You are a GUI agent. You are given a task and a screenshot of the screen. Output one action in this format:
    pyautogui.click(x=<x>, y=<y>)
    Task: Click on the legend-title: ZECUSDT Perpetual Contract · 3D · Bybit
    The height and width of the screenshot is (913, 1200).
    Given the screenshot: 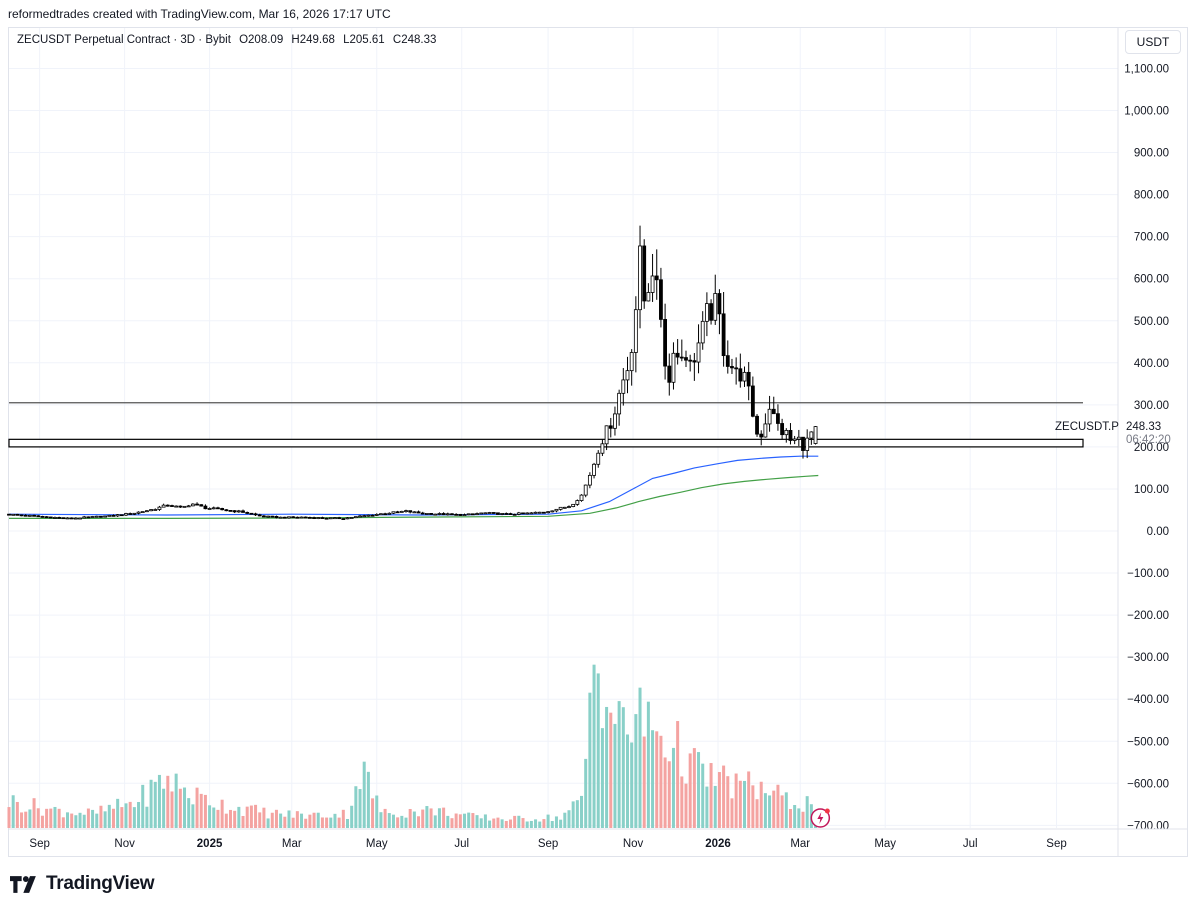 What is the action you would take?
    pyautogui.click(x=124, y=40)
    